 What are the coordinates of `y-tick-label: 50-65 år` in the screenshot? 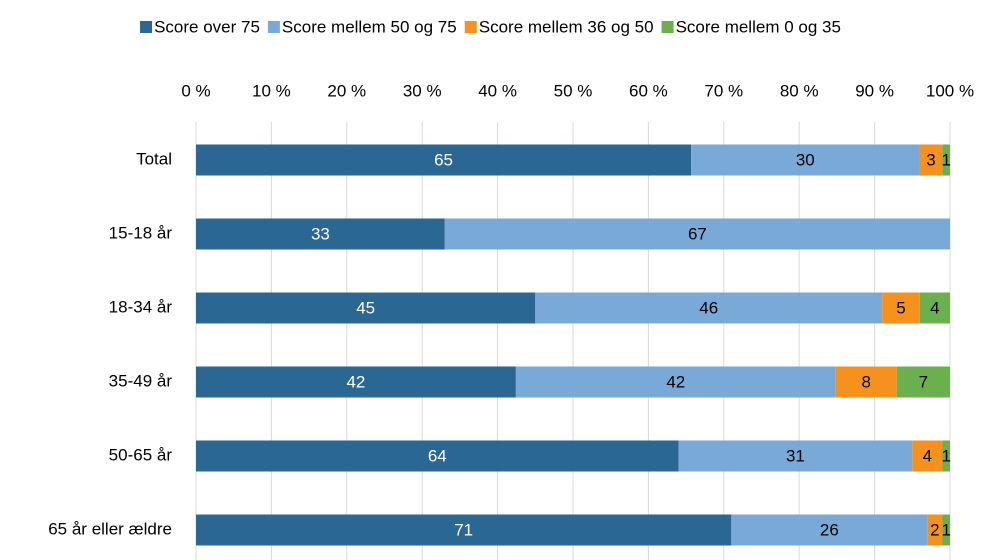 It's located at (141, 454).